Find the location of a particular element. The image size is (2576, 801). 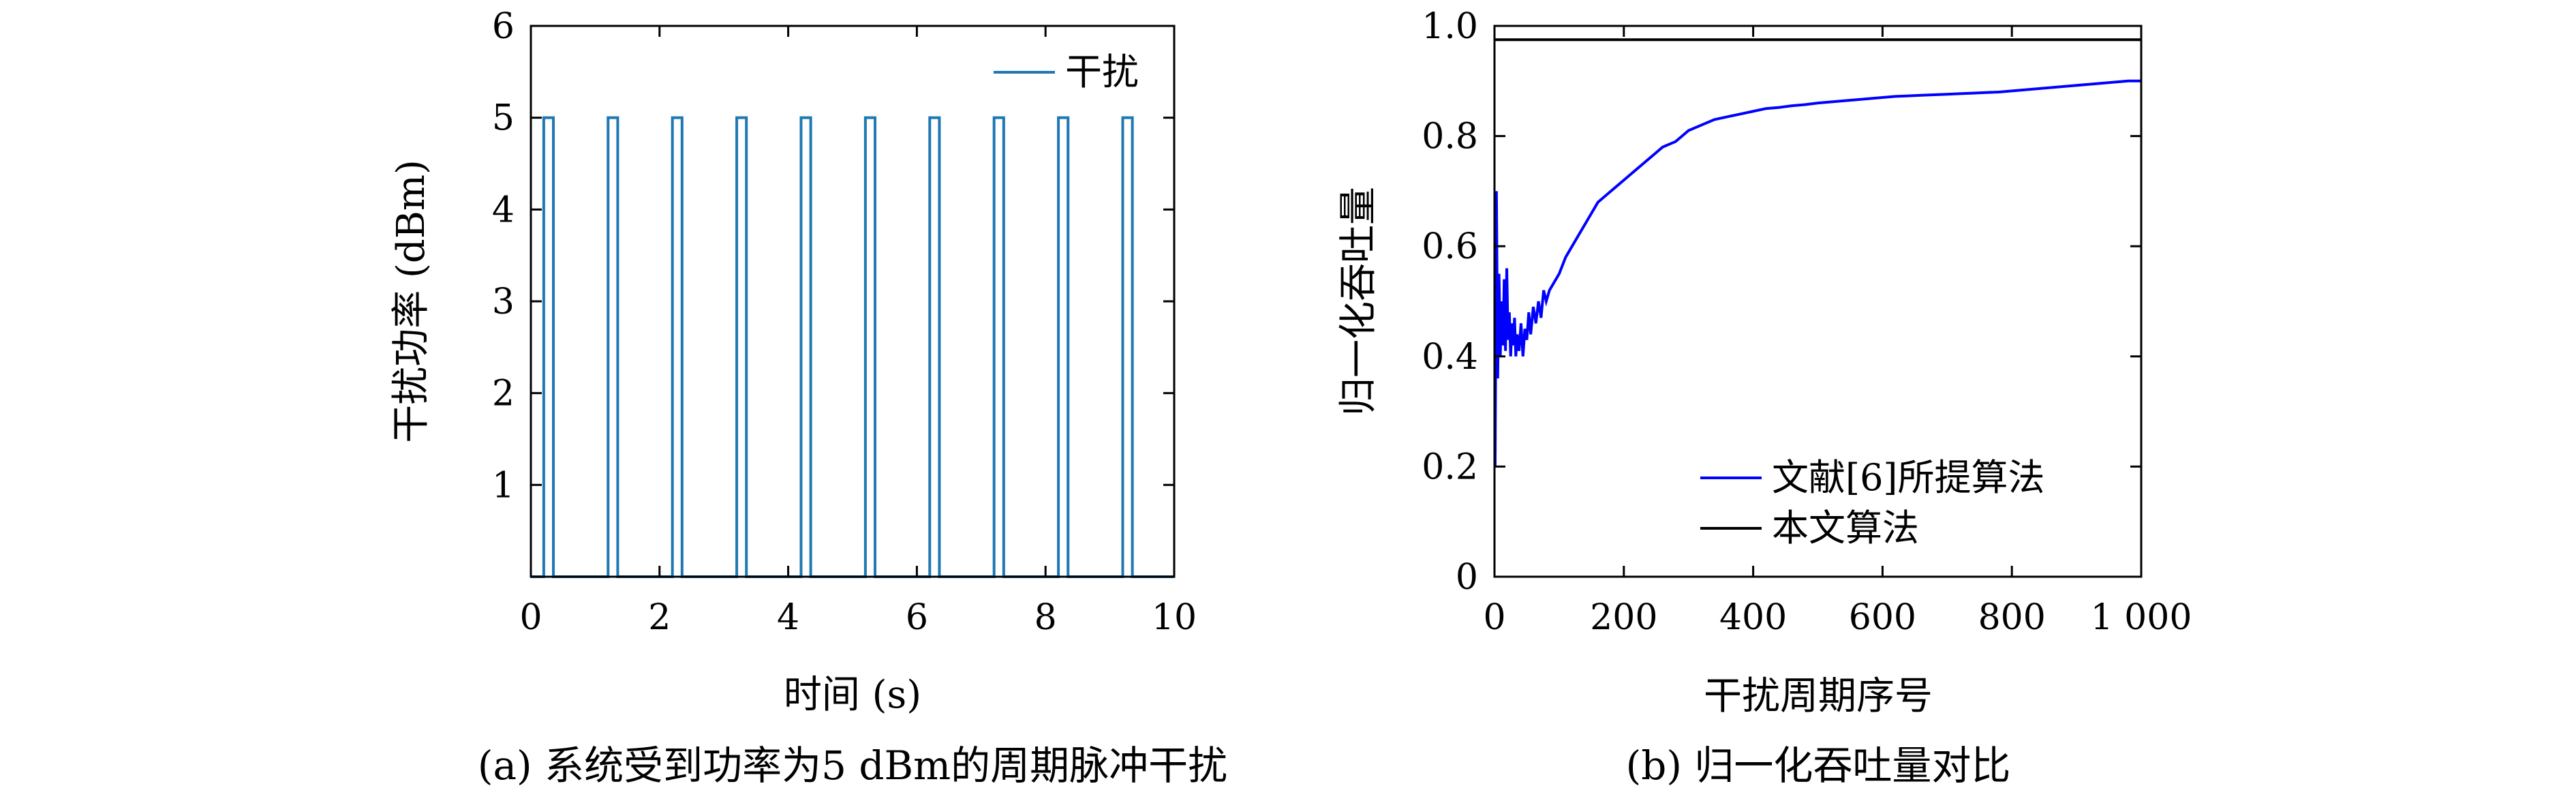

b-legend: 文献[6]所提算法 本文算法 is located at coordinates (1872, 503).